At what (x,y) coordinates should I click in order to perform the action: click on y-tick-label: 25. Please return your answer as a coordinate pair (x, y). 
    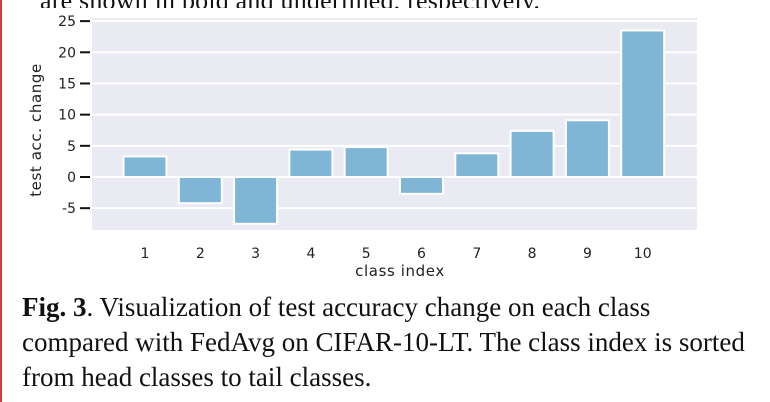
    Looking at the image, I should click on (67, 22).